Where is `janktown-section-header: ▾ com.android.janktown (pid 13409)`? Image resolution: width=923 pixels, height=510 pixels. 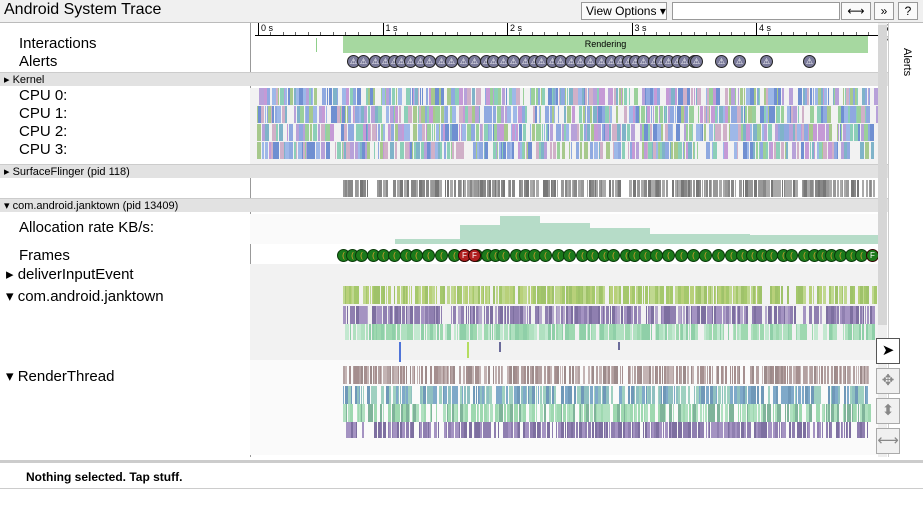
janktown-section-header: ▾ com.android.janktown (pid 13409) is located at coordinates (444, 205).